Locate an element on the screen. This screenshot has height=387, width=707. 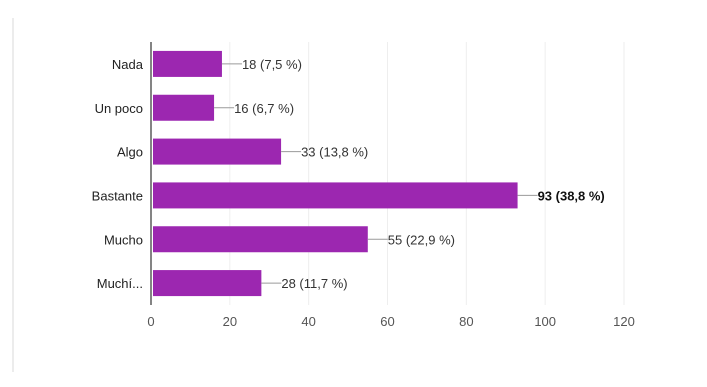
x-tick-label: 120 is located at coordinates (624, 321).